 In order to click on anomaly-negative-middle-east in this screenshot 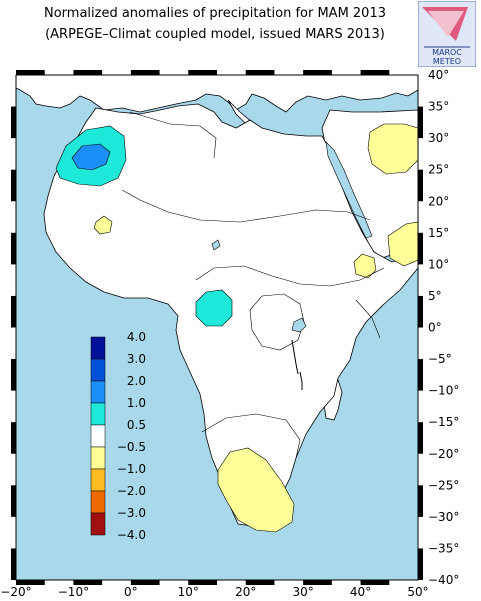, I will do `click(393, 149)`.